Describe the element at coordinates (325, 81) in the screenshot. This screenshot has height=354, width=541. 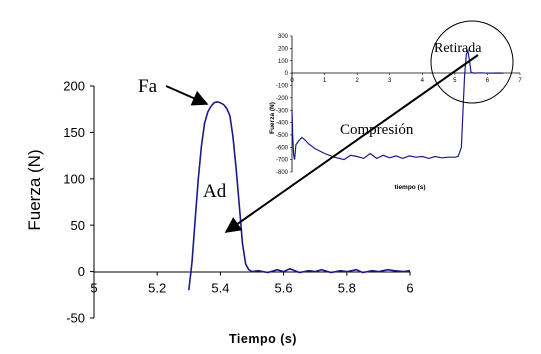
I see `inset-xtick-label: 1` at that location.